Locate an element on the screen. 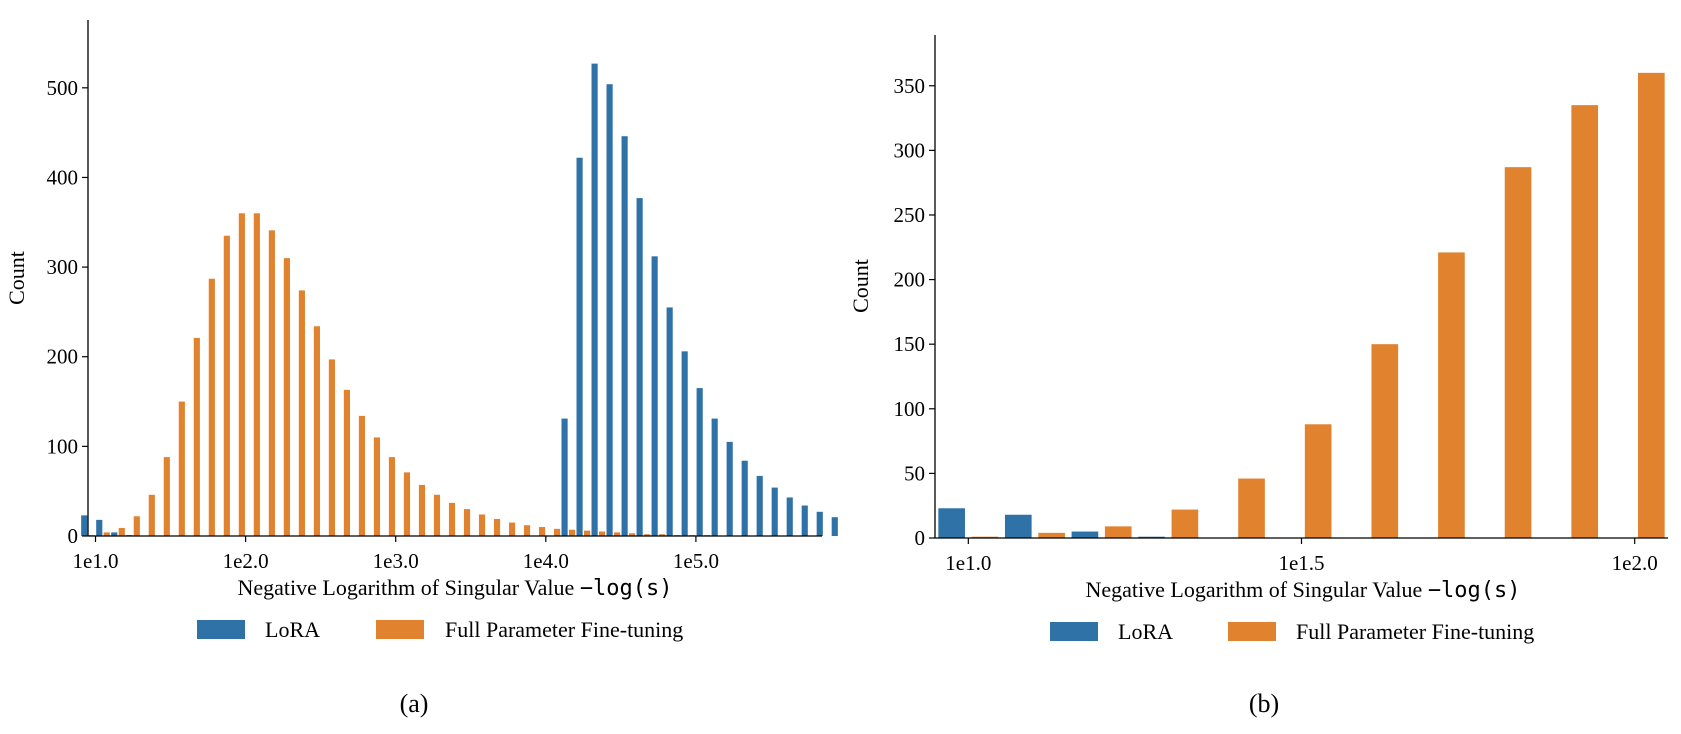 The width and height of the screenshot is (1681, 734). a-xtick-label: 1e3.0 is located at coordinates (396, 561).